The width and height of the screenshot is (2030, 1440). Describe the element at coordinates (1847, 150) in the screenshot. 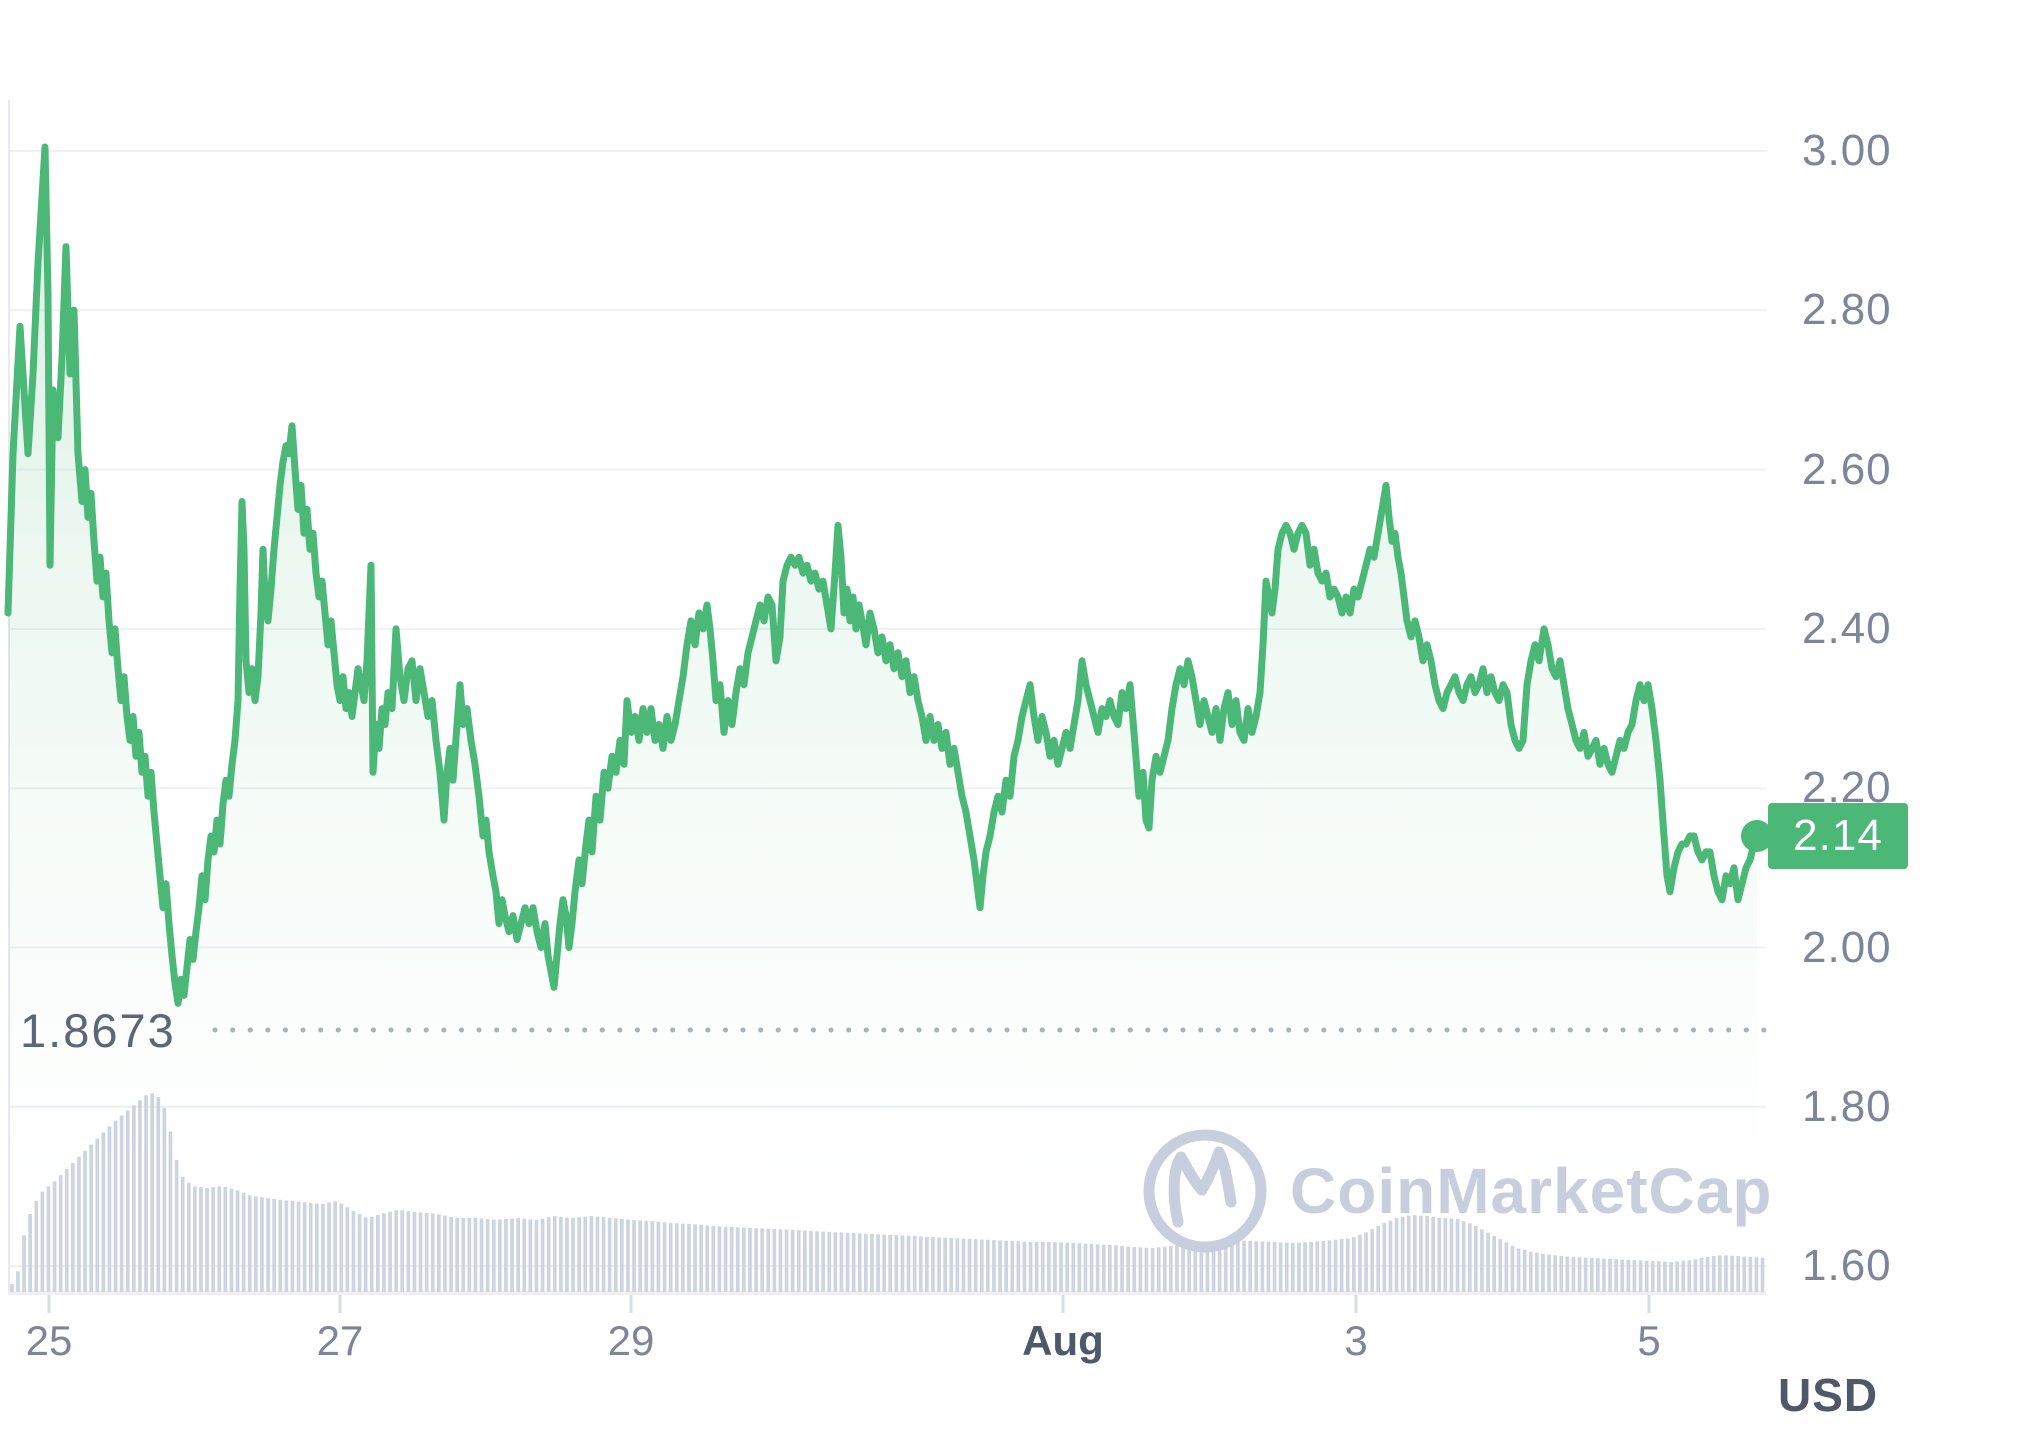

I see `y-axis-label: 3.00` at that location.